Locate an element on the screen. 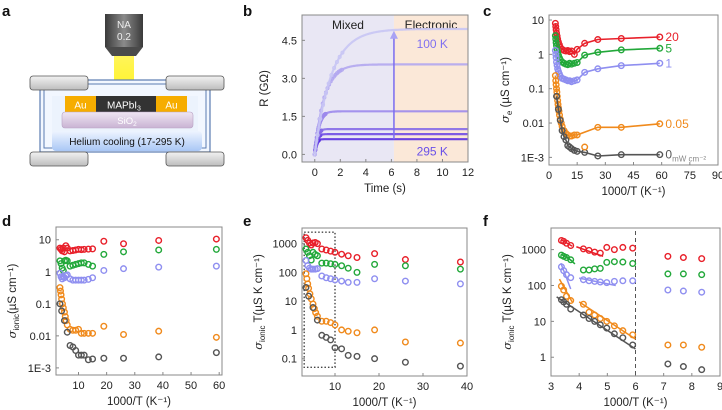 This screenshot has width=722, height=410. helium-cooling-label: Helium cooling (17-295 K) is located at coordinates (127, 142).